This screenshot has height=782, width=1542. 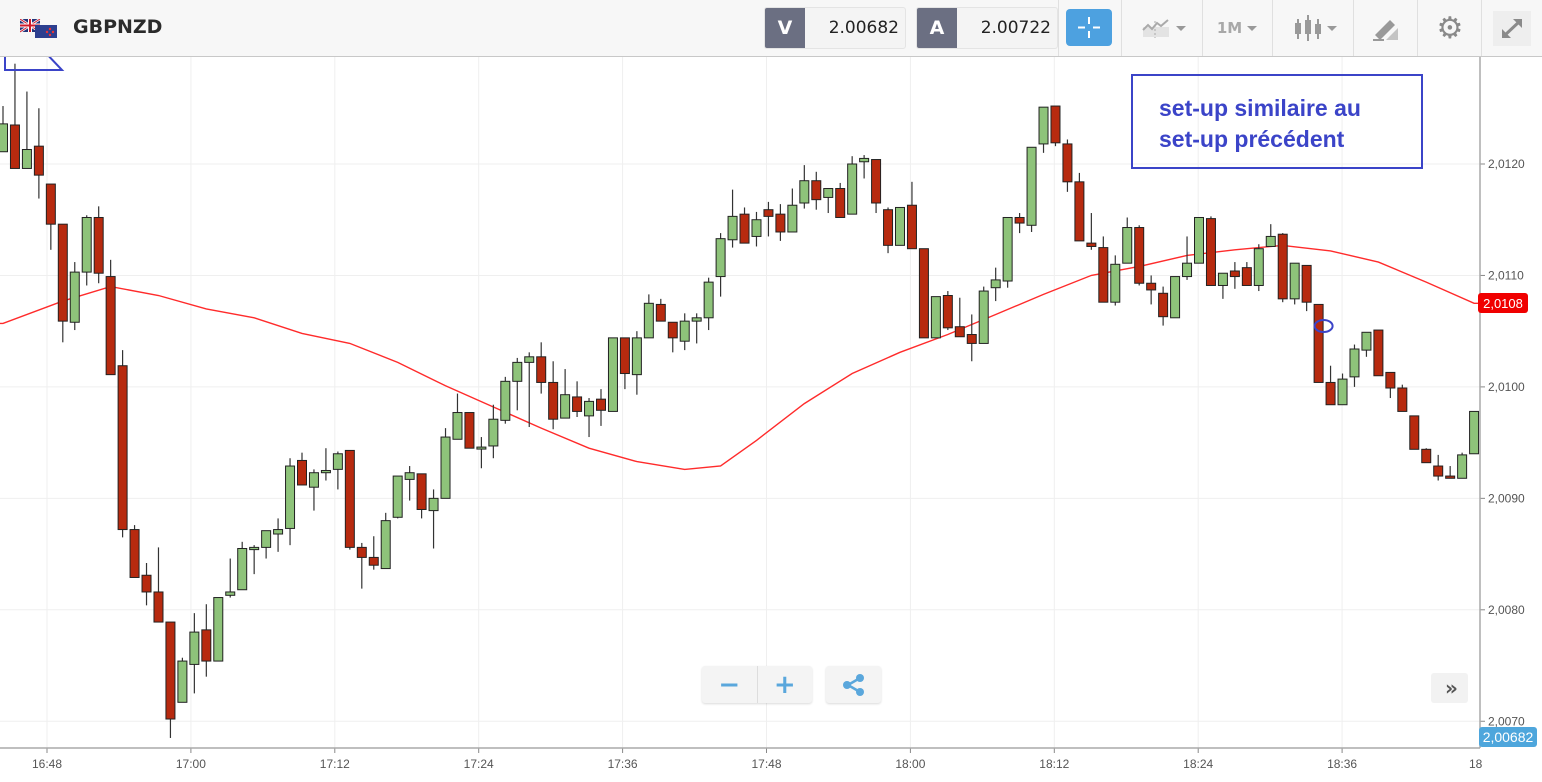 What do you see at coordinates (1198, 764) in the screenshot?
I see `x-tick-label: 18:24` at bounding box center [1198, 764].